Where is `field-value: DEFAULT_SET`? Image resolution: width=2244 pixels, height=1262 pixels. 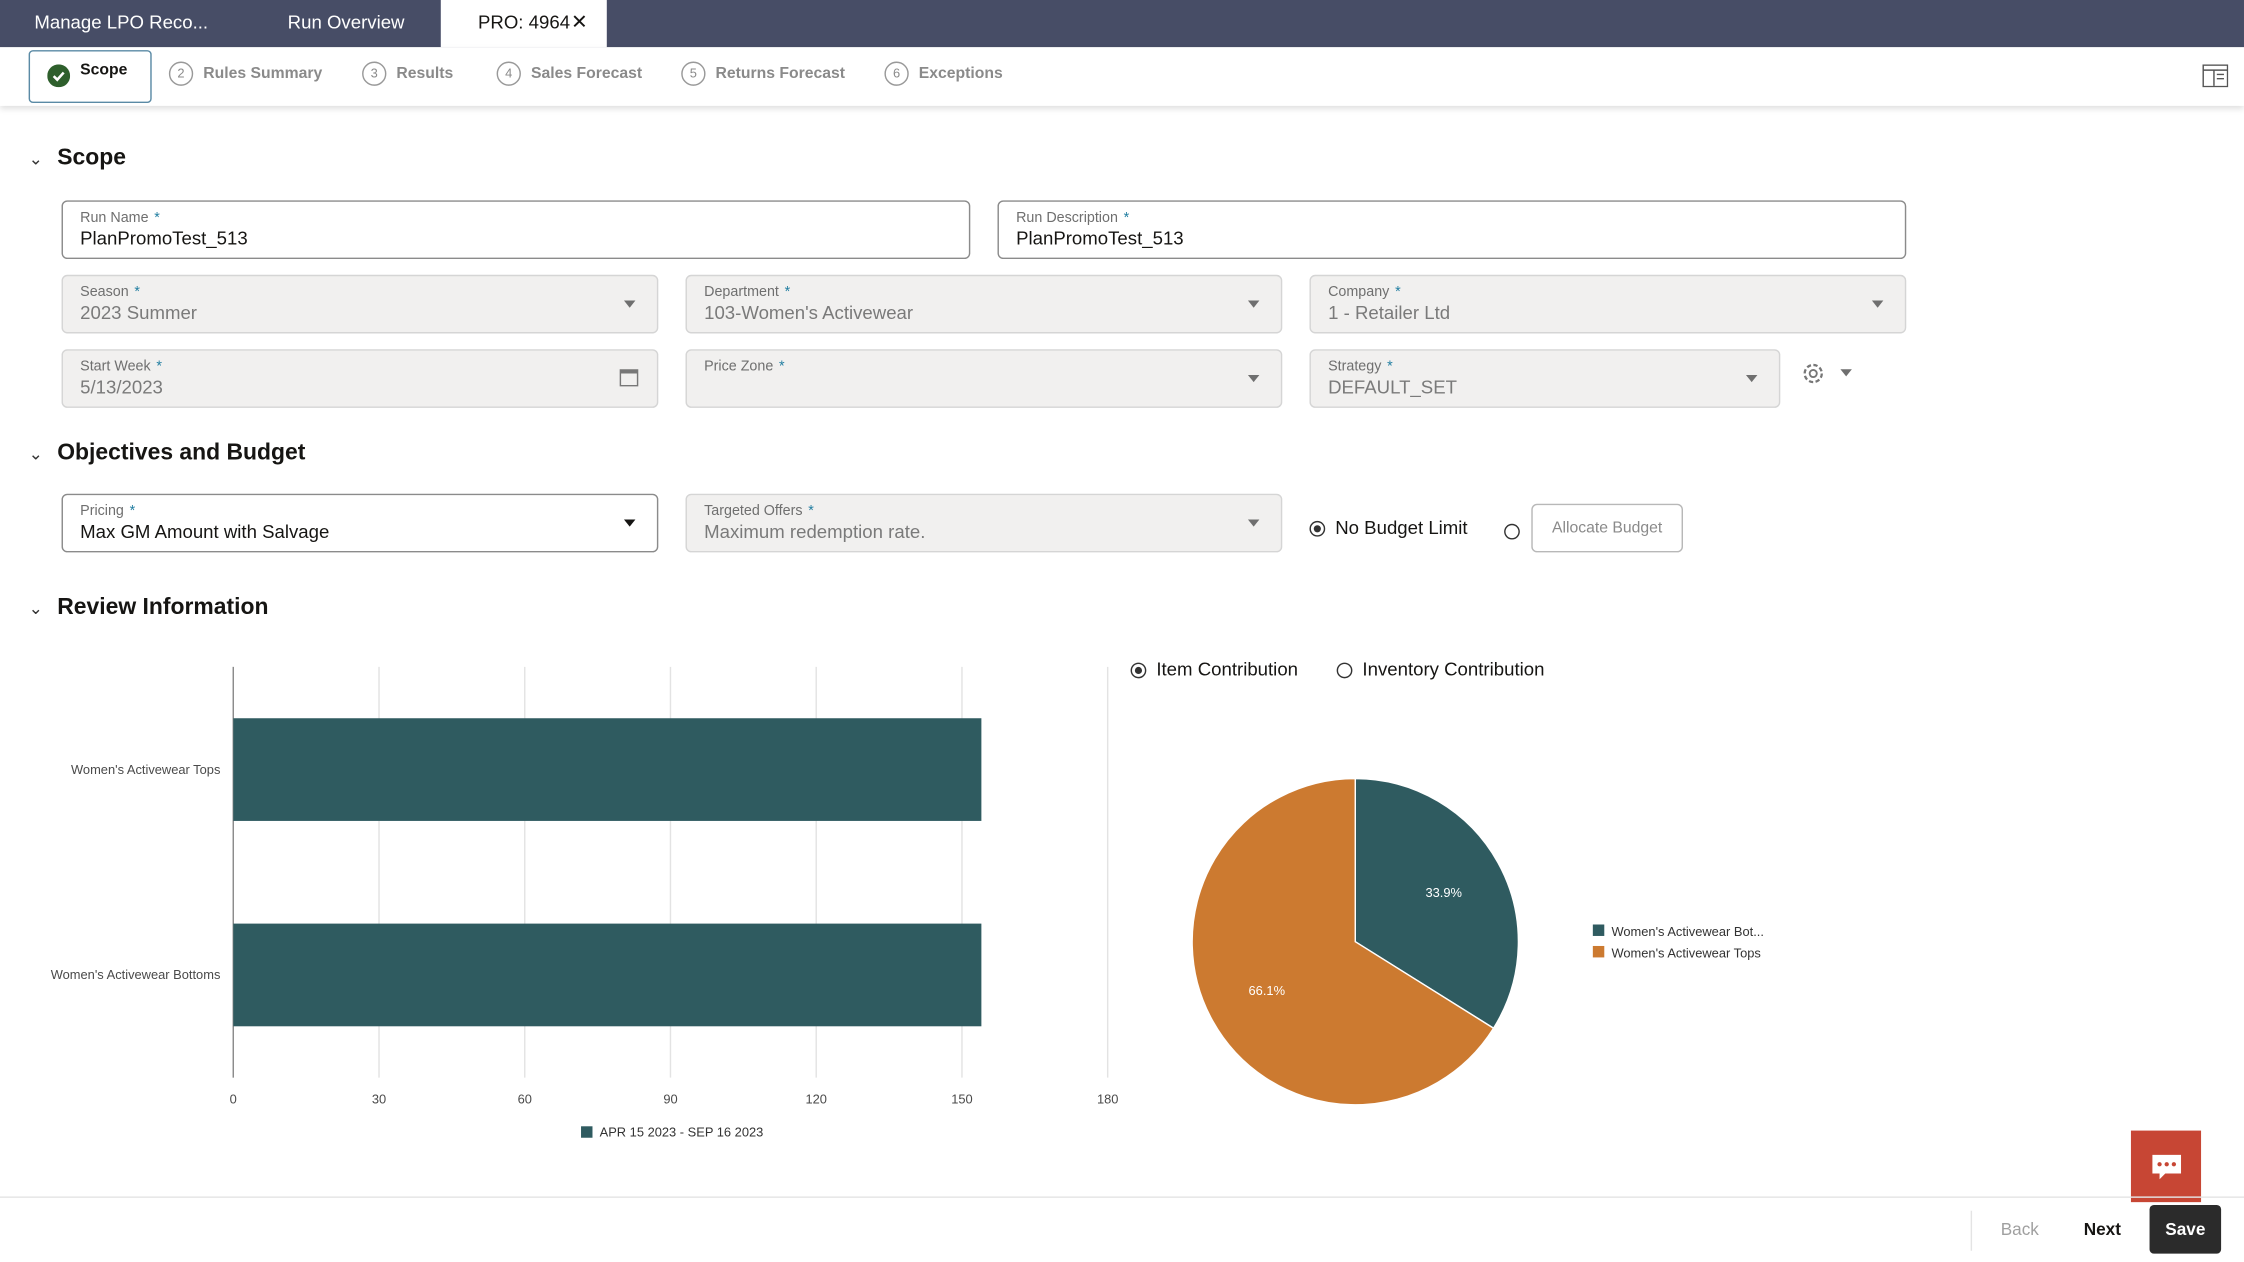
field-value: DEFAULT_SET is located at coordinates (1392, 387).